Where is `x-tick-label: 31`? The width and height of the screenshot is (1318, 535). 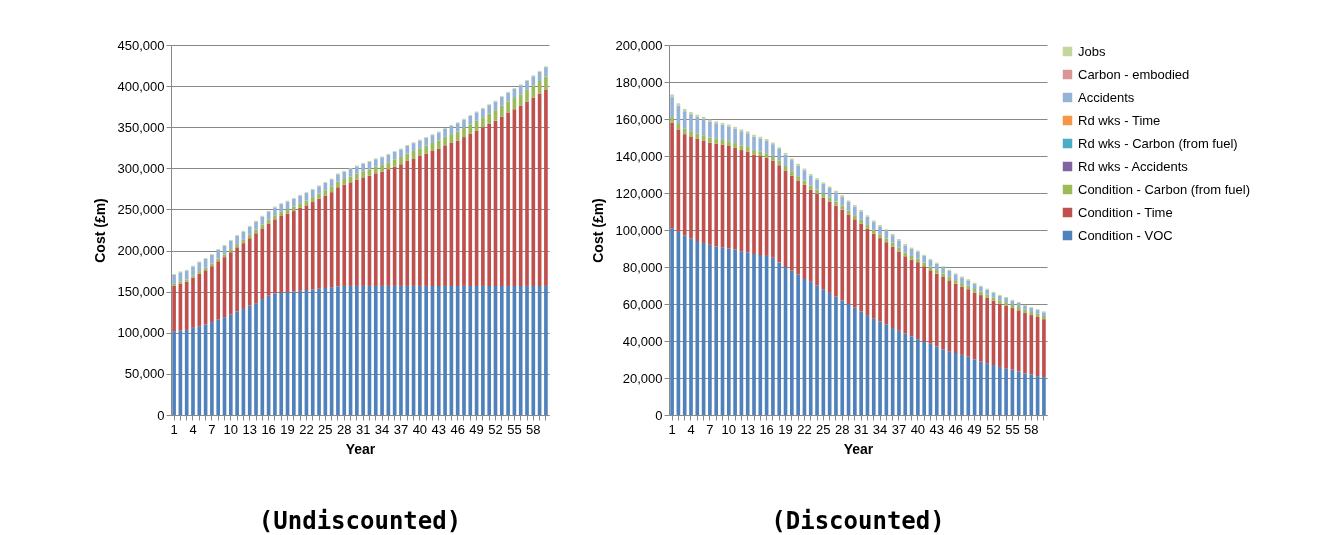
x-tick-label: 31 is located at coordinates (861, 429).